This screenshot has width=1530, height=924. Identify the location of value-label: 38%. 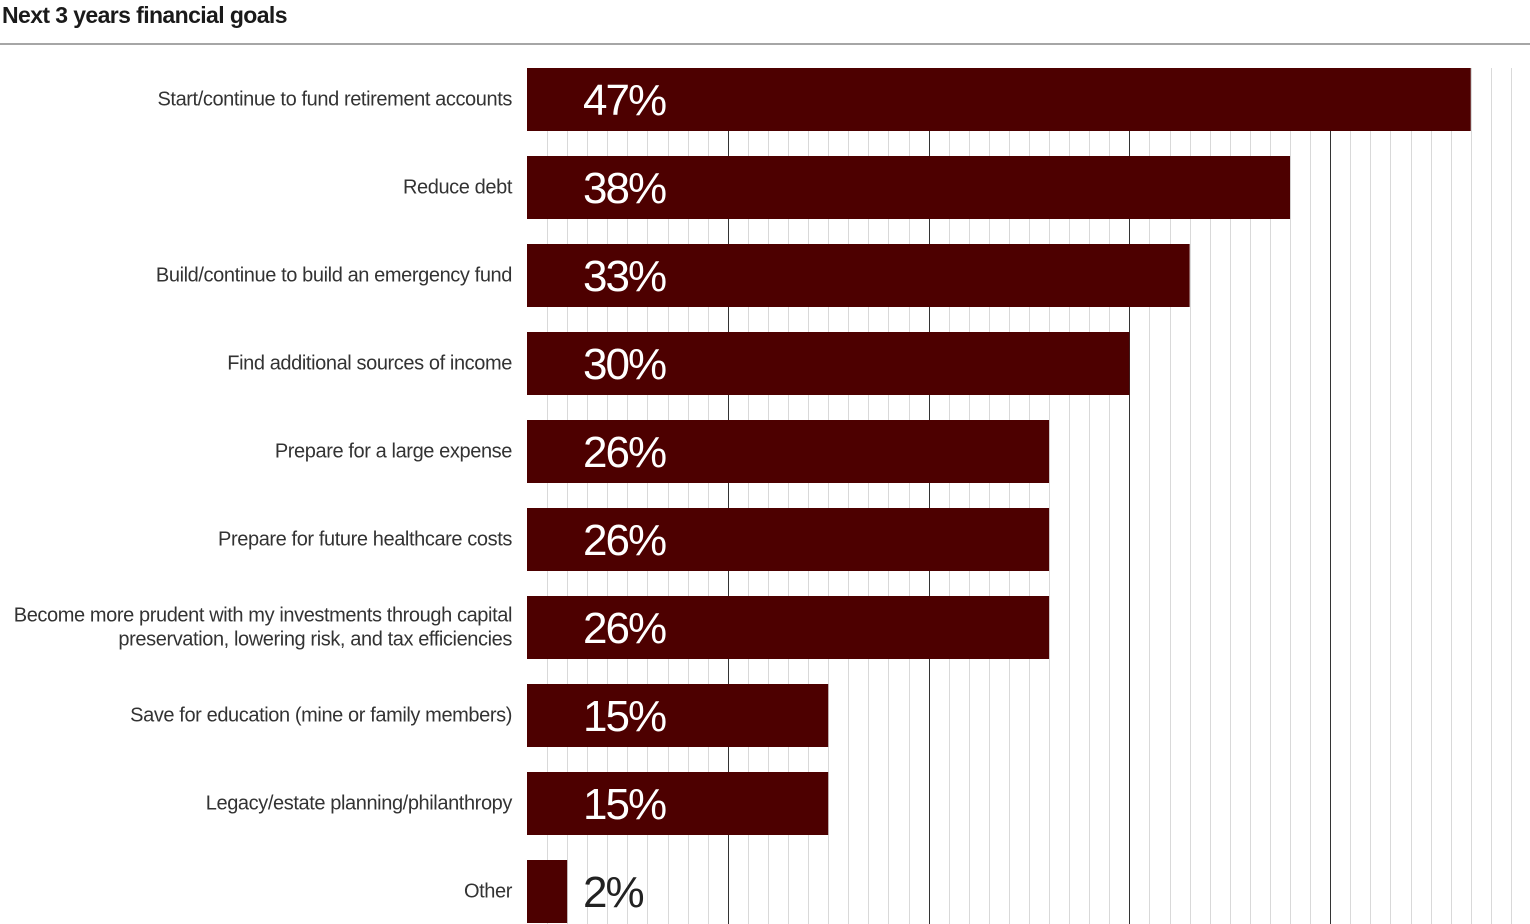
(624, 188).